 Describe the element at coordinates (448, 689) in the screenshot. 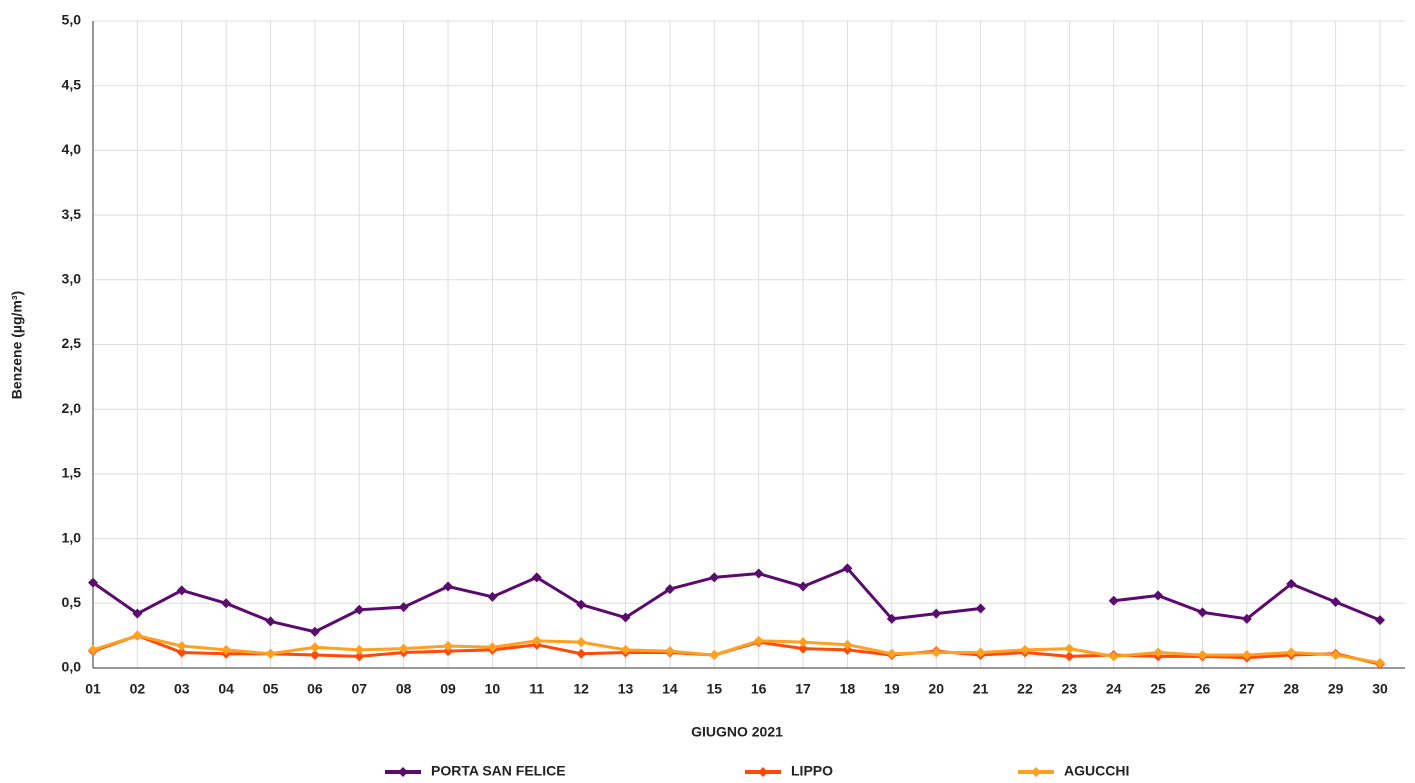

I see `x-tick-label: 09` at that location.